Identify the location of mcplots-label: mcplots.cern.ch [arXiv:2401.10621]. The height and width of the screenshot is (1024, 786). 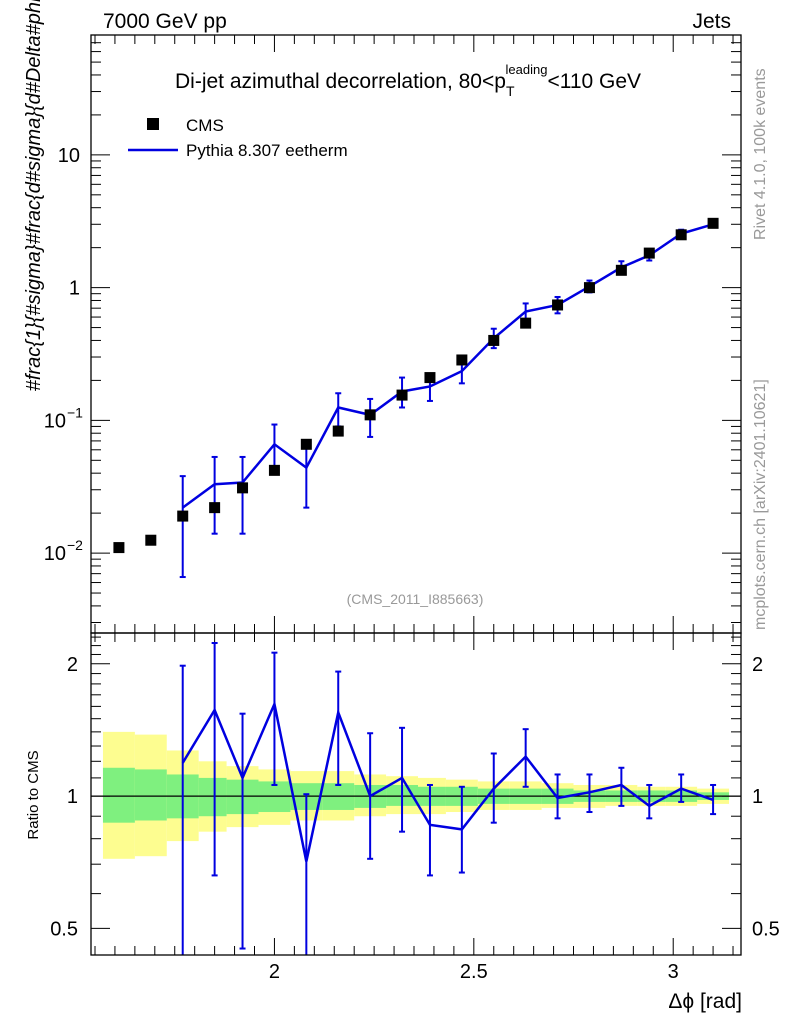
(760, 504).